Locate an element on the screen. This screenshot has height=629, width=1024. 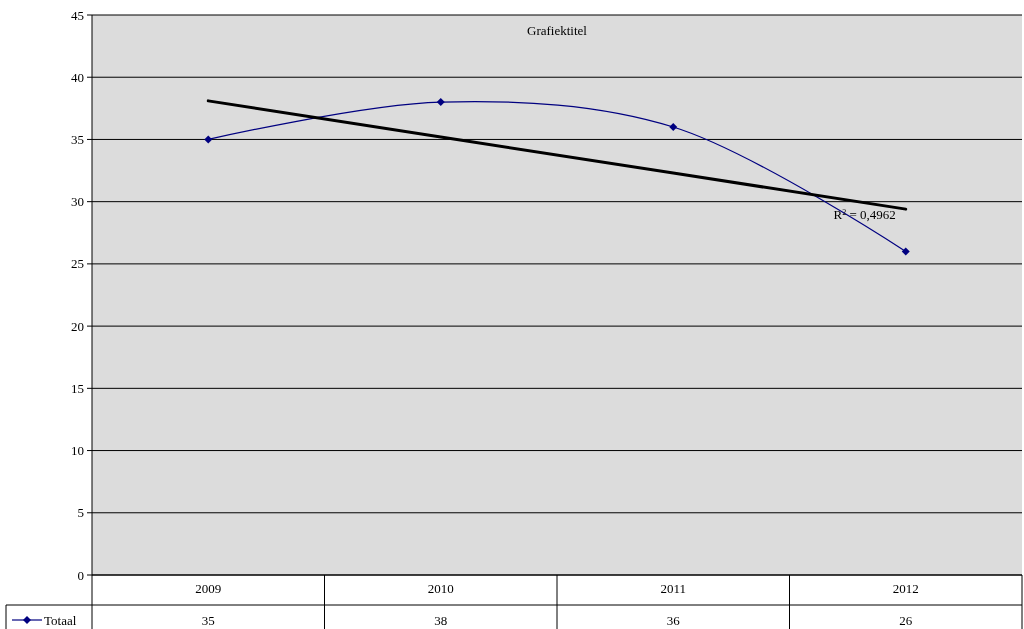
y-tick-label: 10 is located at coordinates (77, 451).